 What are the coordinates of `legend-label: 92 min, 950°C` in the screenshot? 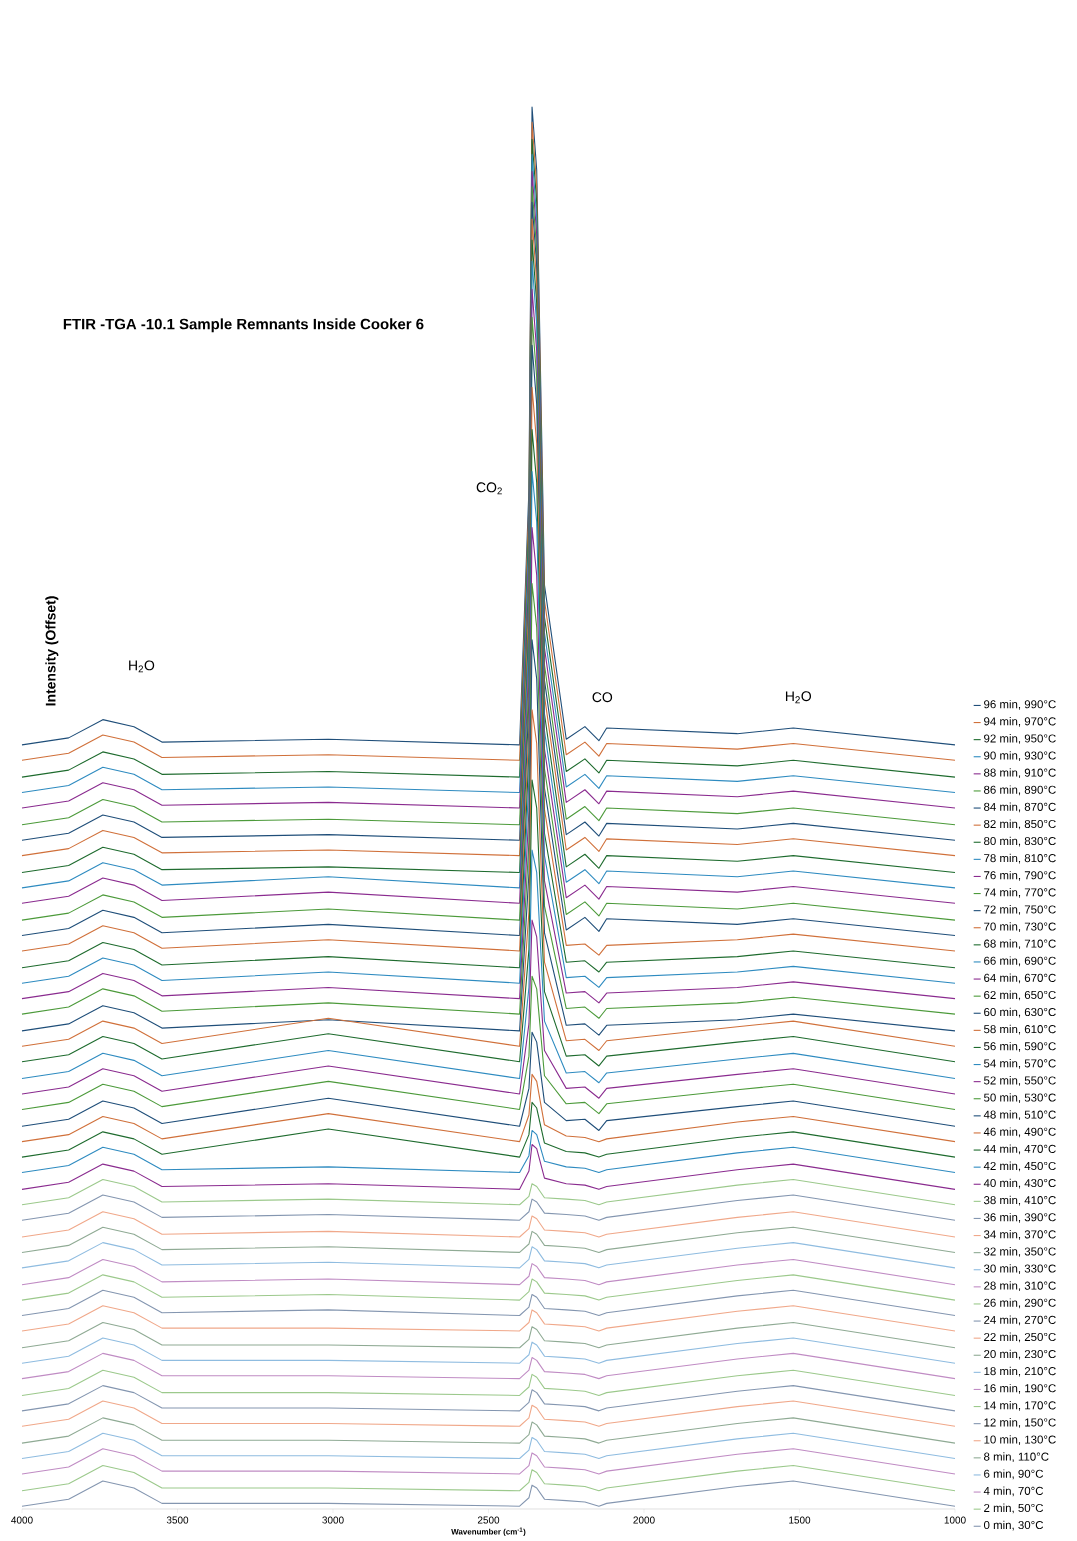 It's located at (1020, 739).